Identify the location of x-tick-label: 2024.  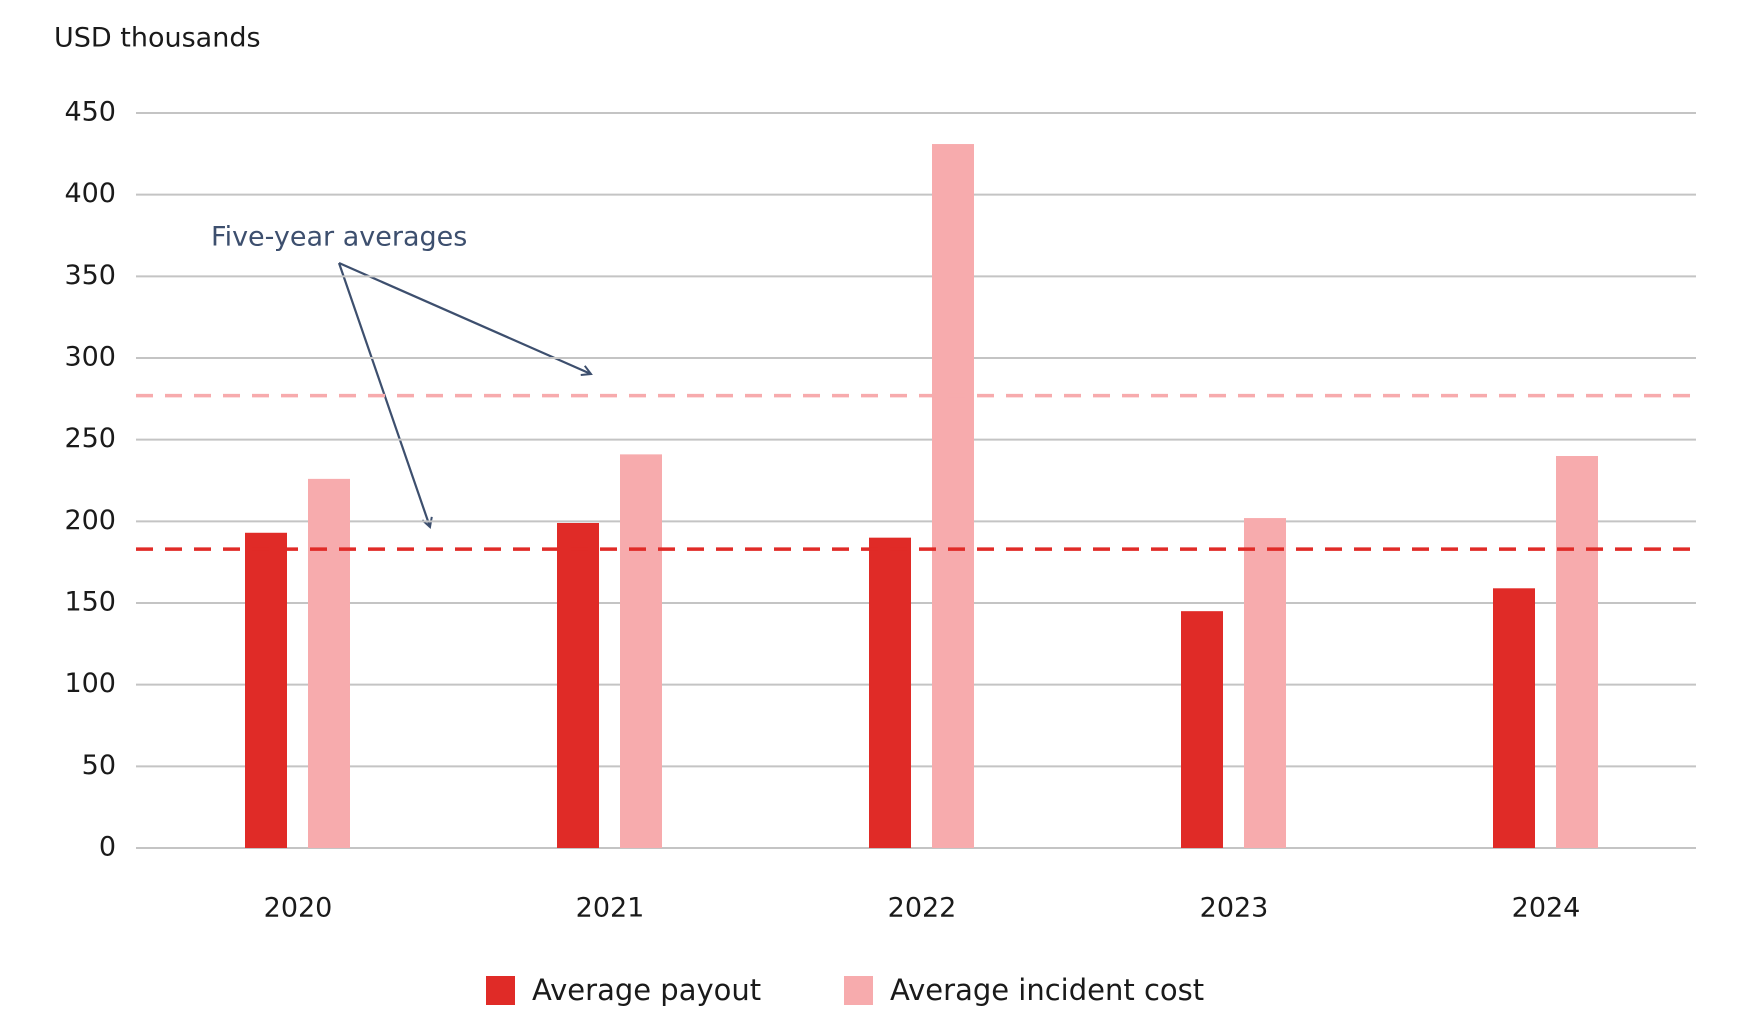
(1546, 908).